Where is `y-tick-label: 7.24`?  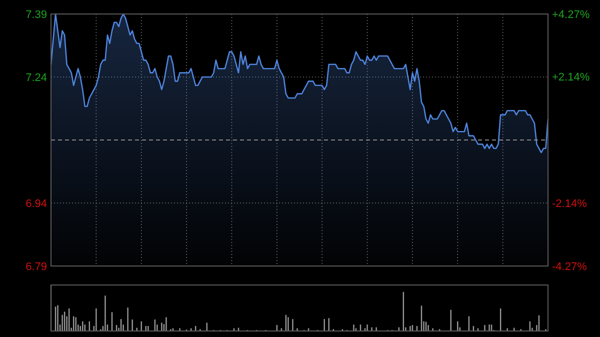
y-tick-label: 7.24 is located at coordinates (36, 78).